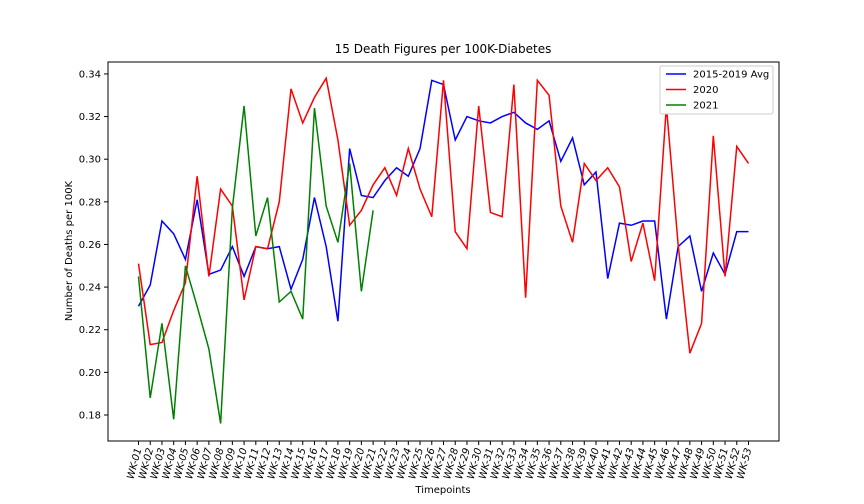 Image resolution: width=864 pixels, height=504 pixels. What do you see at coordinates (442, 490) in the screenshot?
I see `x-axis-label: Timepoints` at bounding box center [442, 490].